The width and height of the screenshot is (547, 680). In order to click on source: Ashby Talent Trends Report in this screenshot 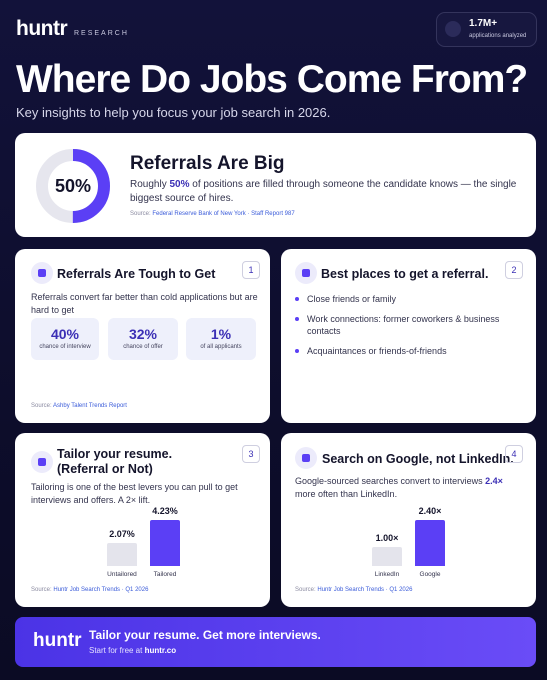, I will do `click(90, 406)`.